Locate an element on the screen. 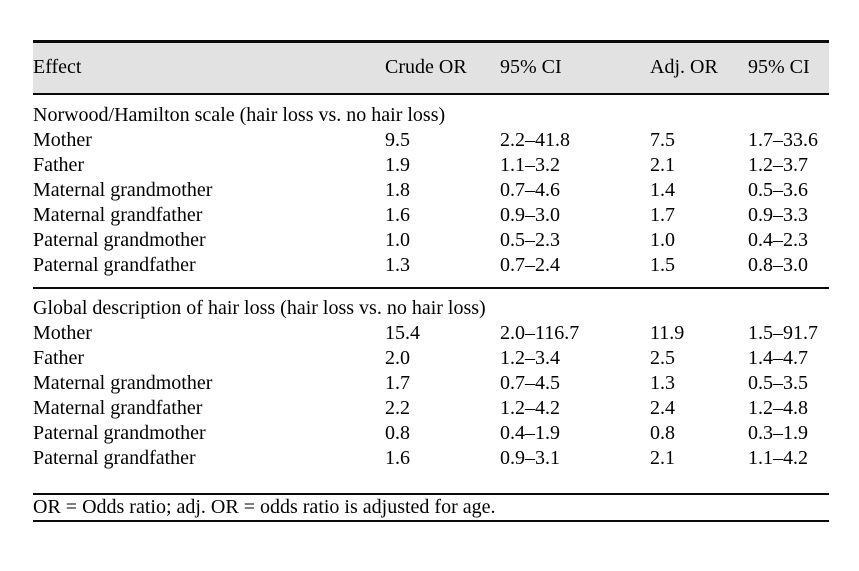 The width and height of the screenshot is (859, 571). crude-ci-cell: 0.9–3.1 is located at coordinates (530, 457).